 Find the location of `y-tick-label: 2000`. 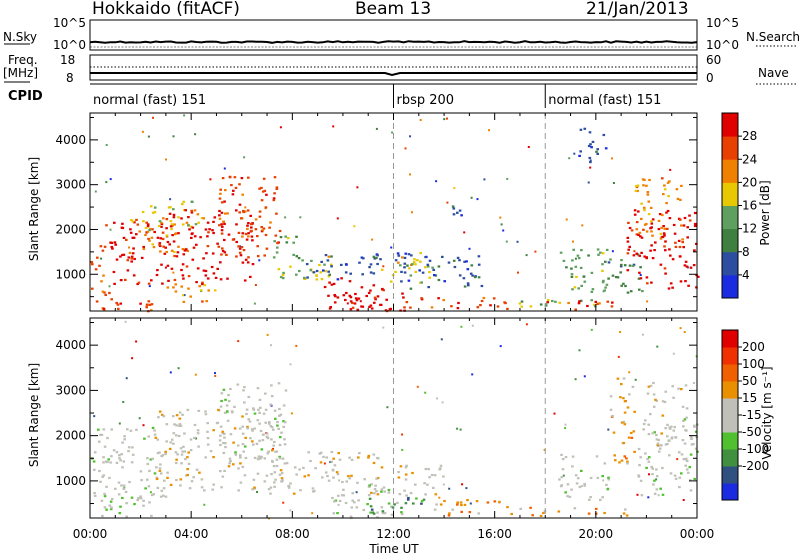

y-tick-label: 2000 is located at coordinates (70, 229).